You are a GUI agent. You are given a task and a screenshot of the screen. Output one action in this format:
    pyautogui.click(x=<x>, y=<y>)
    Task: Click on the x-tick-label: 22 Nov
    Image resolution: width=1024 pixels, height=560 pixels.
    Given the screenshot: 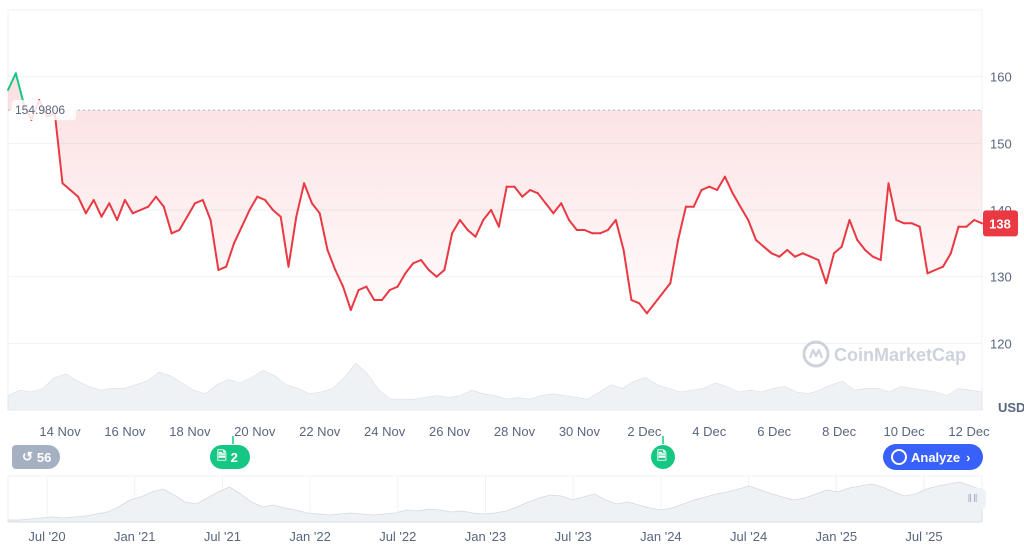 What is the action you would take?
    pyautogui.click(x=320, y=431)
    